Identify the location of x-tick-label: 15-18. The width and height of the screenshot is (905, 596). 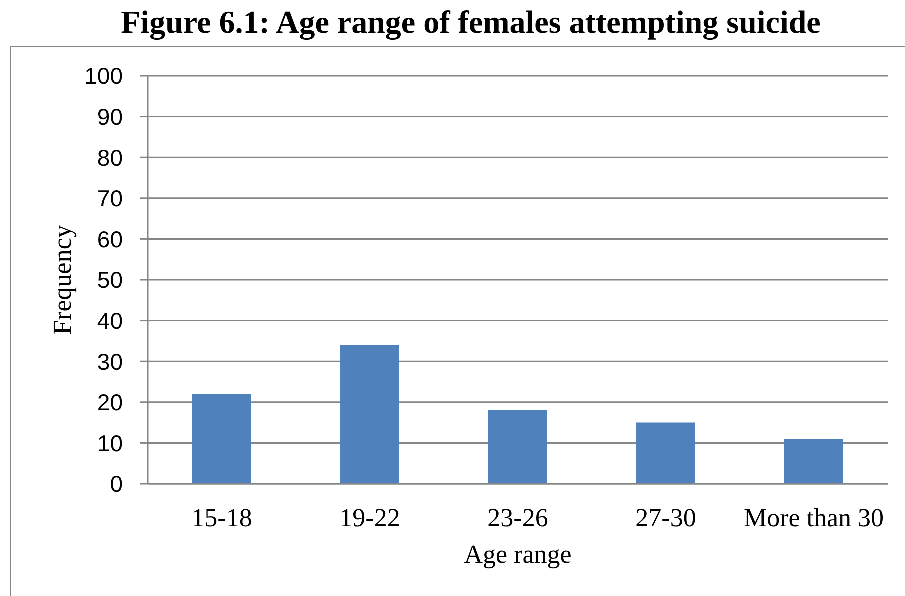
(222, 517).